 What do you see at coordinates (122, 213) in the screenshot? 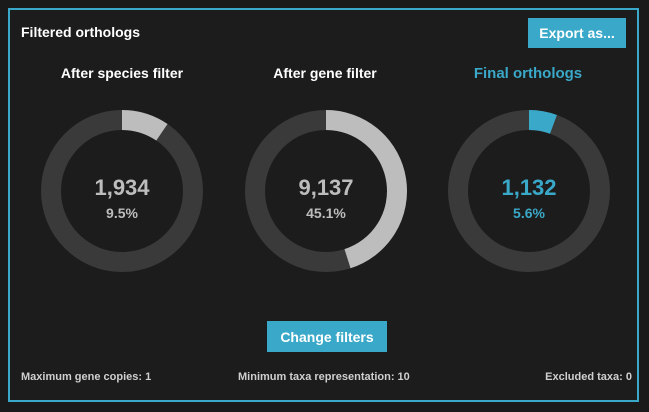
I see `species-filter-percent: 9.5%` at bounding box center [122, 213].